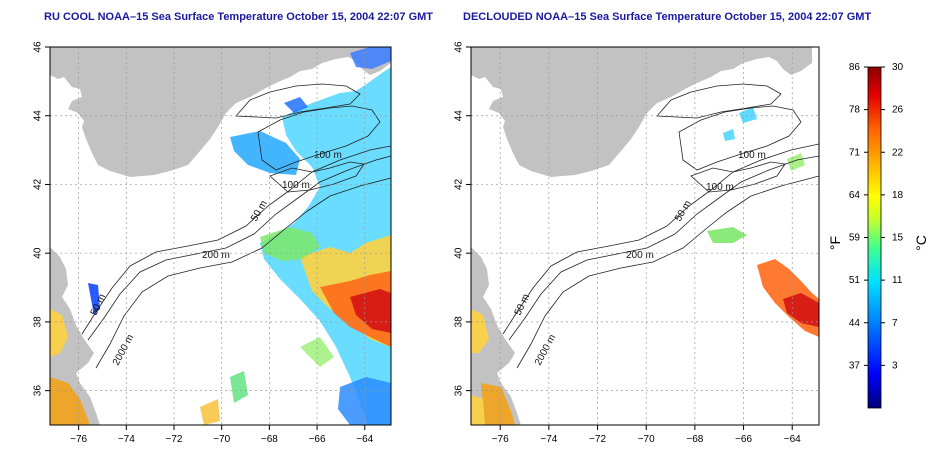 This screenshot has height=475, width=950. Describe the element at coordinates (855, 195) in the screenshot. I see `fahrenheit-tick-label: 64` at that location.